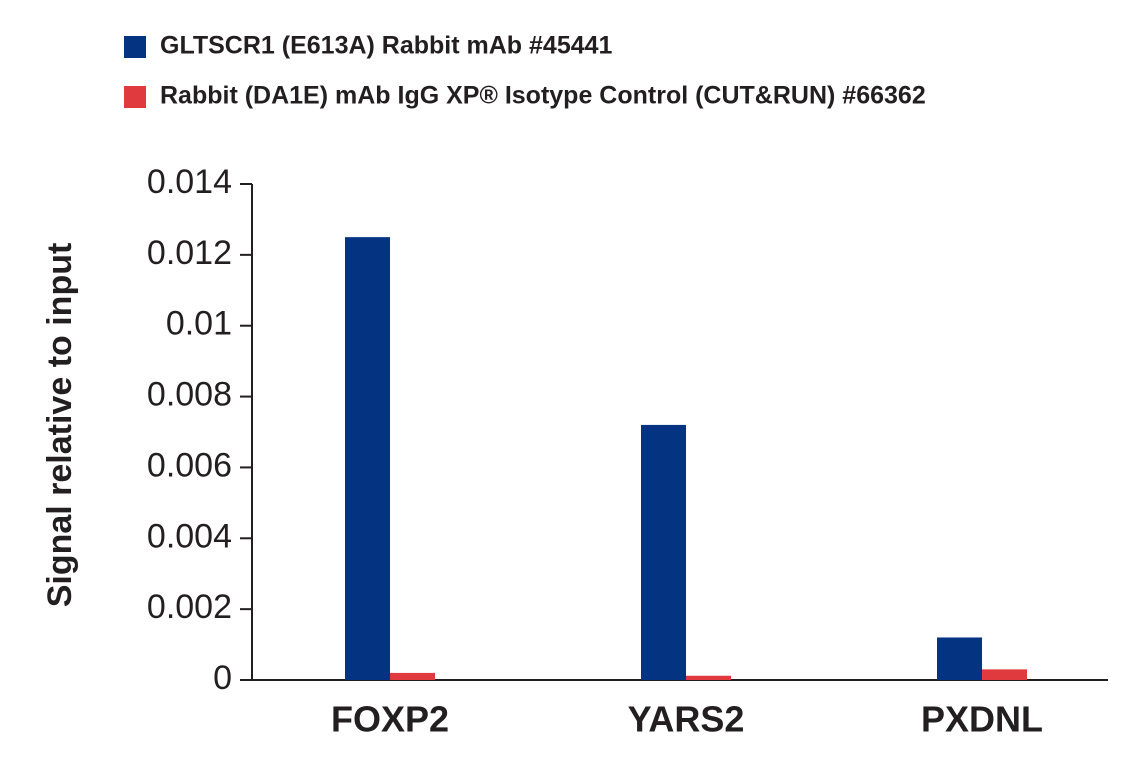 This screenshot has height=768, width=1141. I want to click on y-tick-label: 0.01, so click(199, 324).